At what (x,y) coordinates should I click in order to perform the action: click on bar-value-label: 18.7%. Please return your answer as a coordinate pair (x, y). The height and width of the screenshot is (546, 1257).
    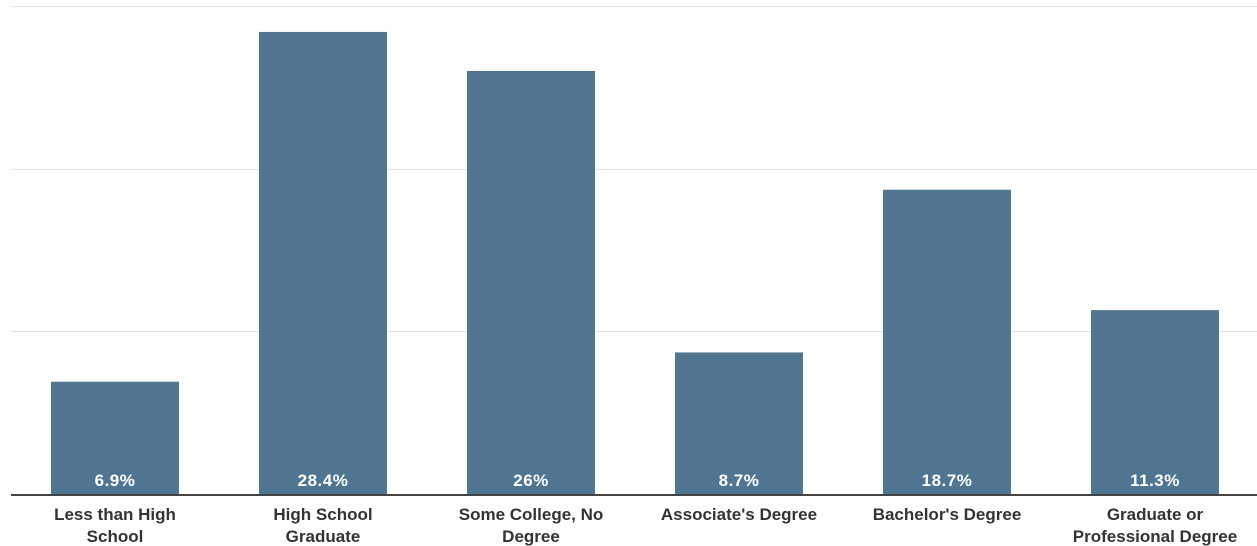
    Looking at the image, I should click on (947, 480).